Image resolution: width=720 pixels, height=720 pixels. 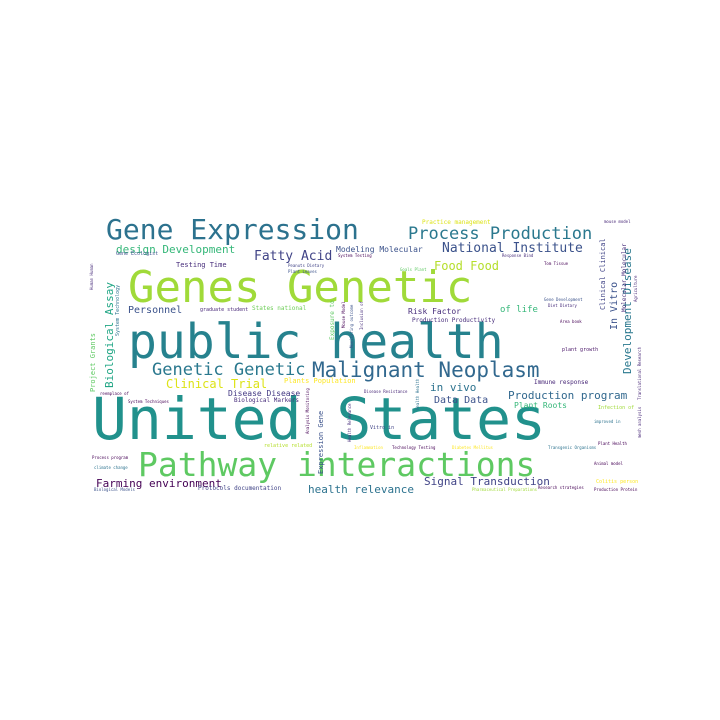 What do you see at coordinates (320, 381) in the screenshot?
I see `word: Plants Population` at bounding box center [320, 381].